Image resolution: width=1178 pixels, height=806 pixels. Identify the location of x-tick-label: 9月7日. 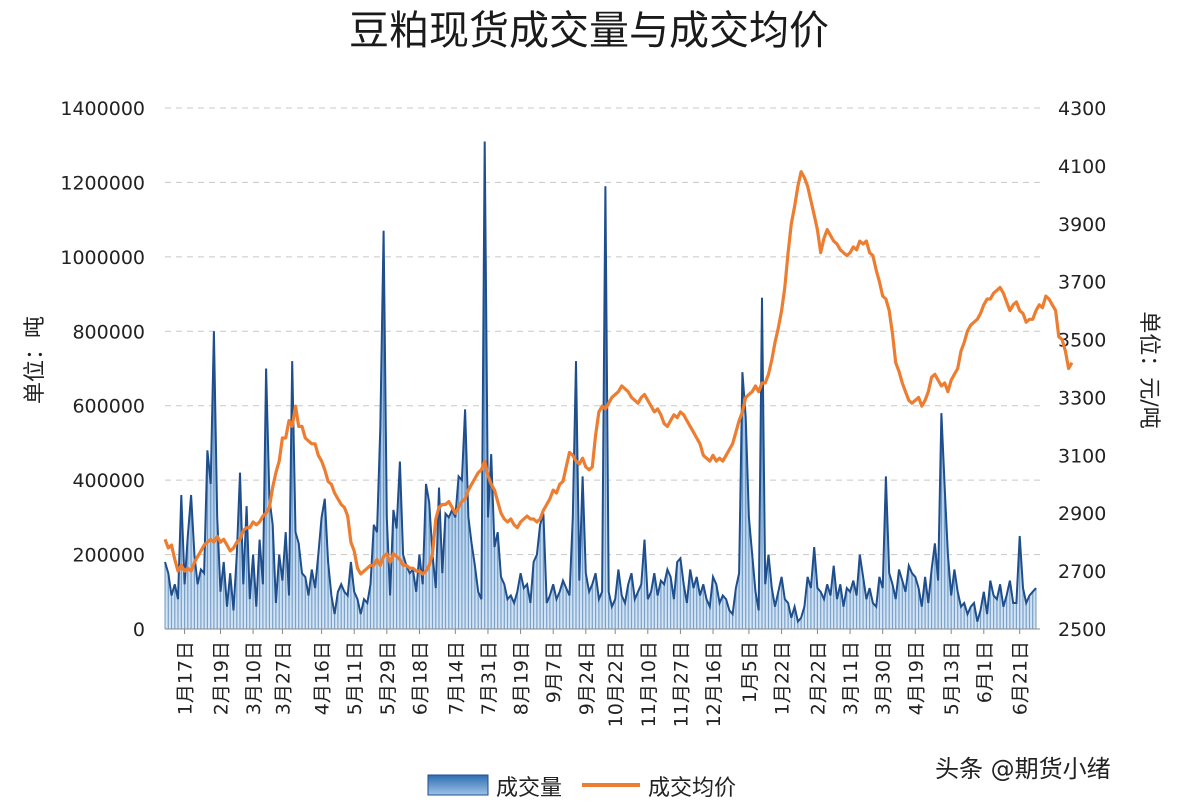
(554, 672).